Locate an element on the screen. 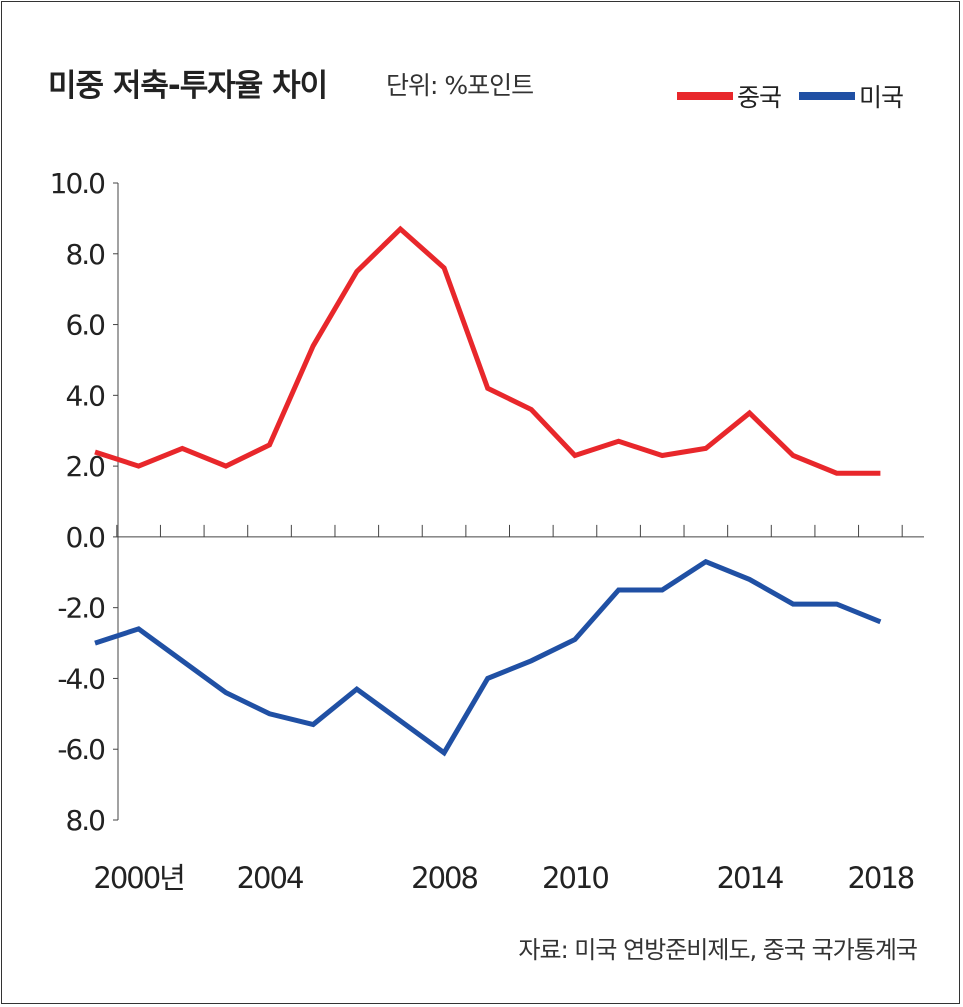  x-tick-label: 2010 is located at coordinates (575, 878).